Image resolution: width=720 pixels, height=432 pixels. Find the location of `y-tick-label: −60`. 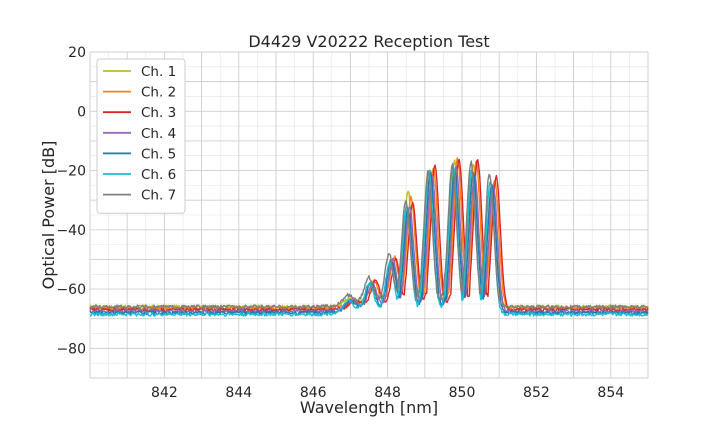

y-tick-label: −60 is located at coordinates (71, 290).